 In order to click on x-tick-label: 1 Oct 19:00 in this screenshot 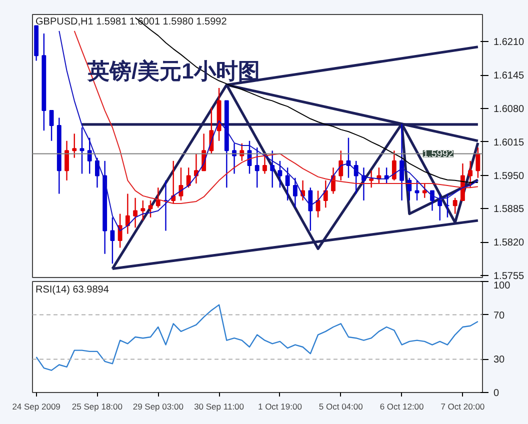, I will do `click(280, 407)`.